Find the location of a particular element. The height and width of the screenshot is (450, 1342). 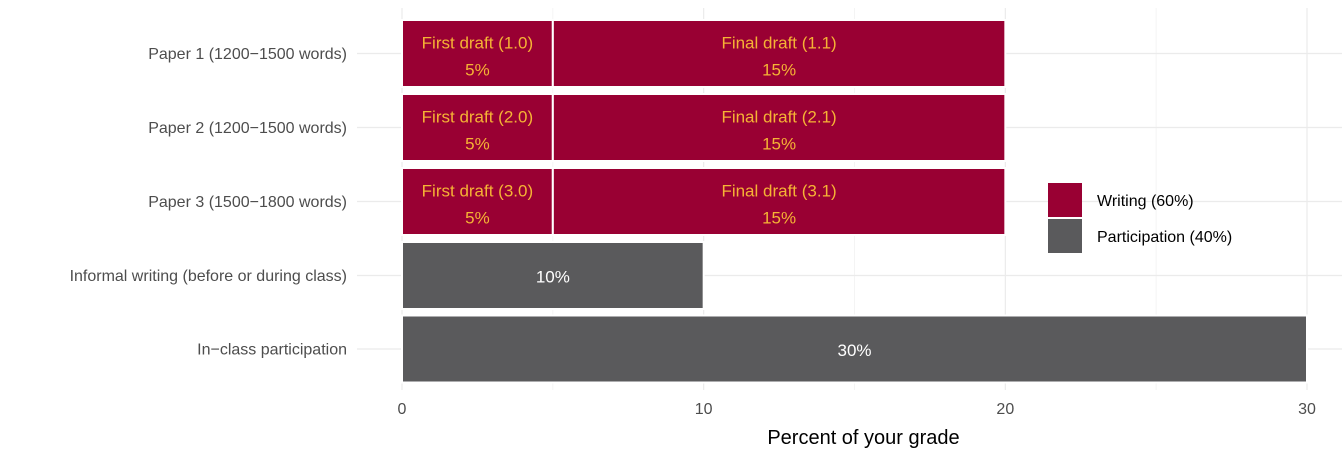

legend-key-writing is located at coordinates (1065, 200).